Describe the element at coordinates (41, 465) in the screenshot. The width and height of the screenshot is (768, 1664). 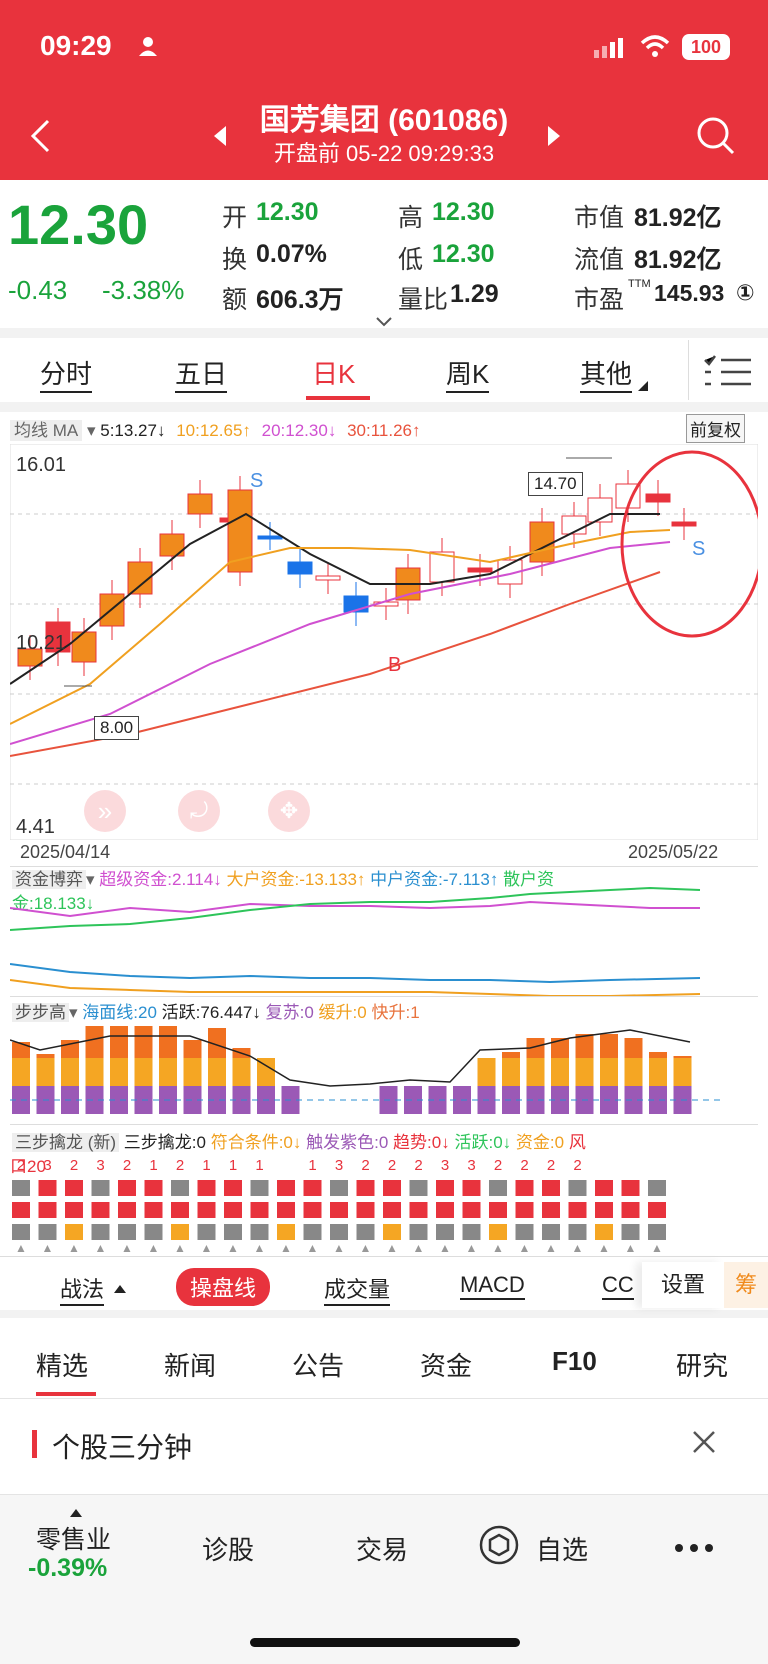
I see `kline-high-label: 16.01` at that location.